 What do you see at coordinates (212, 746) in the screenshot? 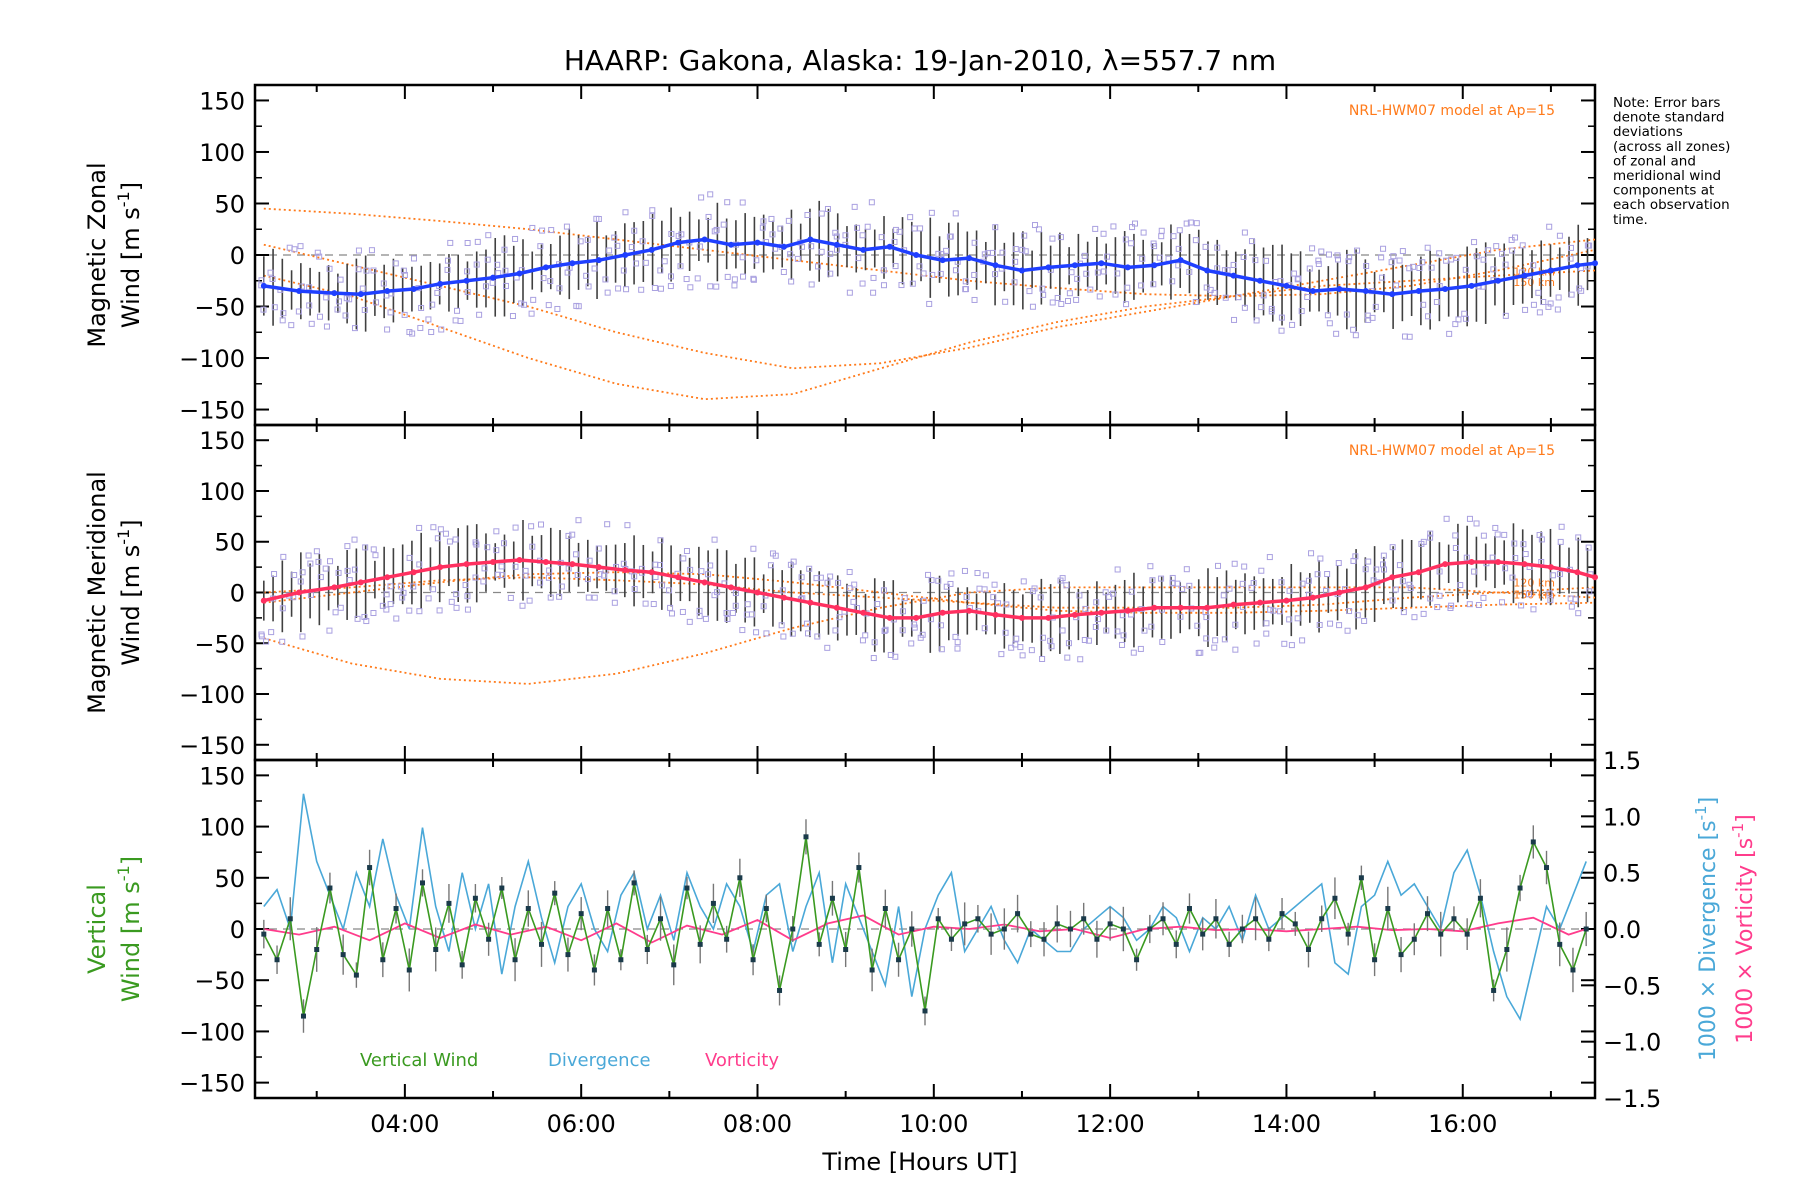
I see `y-tick-label: −150` at bounding box center [212, 746].